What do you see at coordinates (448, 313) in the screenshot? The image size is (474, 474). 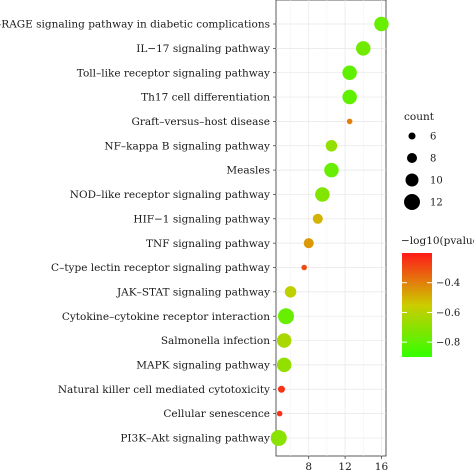 I see `colorbar-tick-label: −0.6` at bounding box center [448, 313].